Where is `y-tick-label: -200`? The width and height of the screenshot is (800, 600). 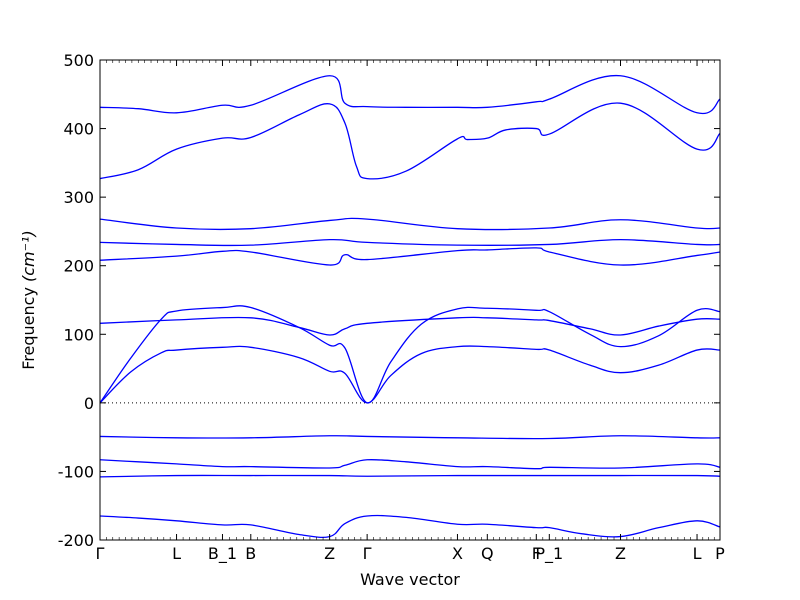
y-tick-label: -200 is located at coordinates (76, 540).